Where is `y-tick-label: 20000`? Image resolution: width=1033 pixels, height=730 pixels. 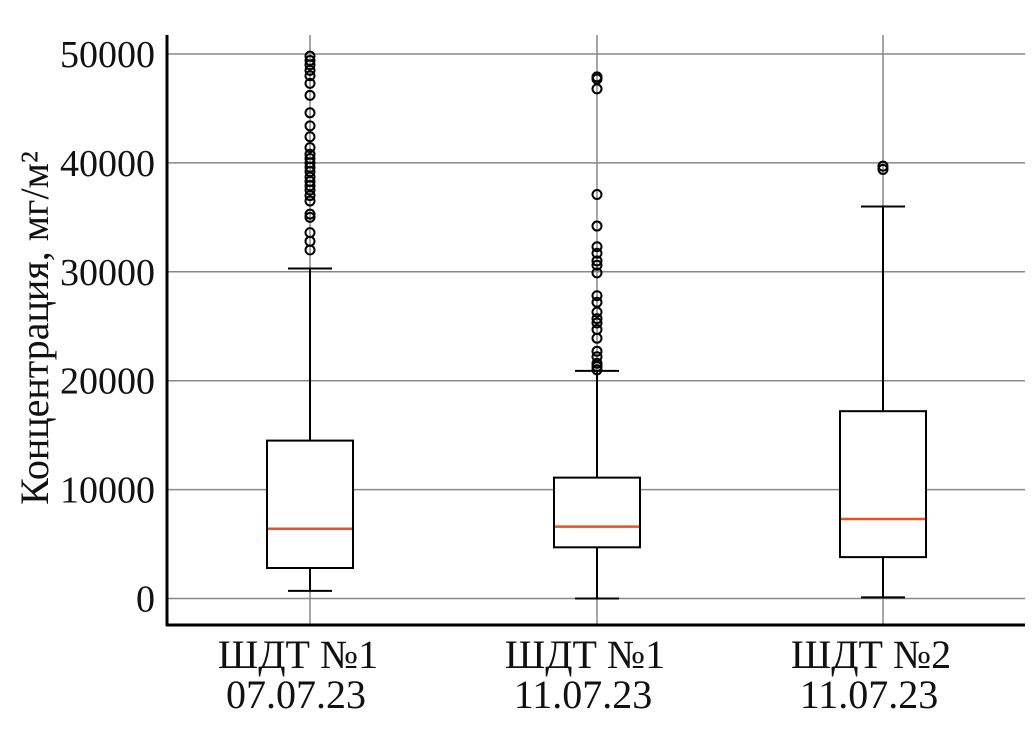
y-tick-label: 20000 is located at coordinates (107, 382).